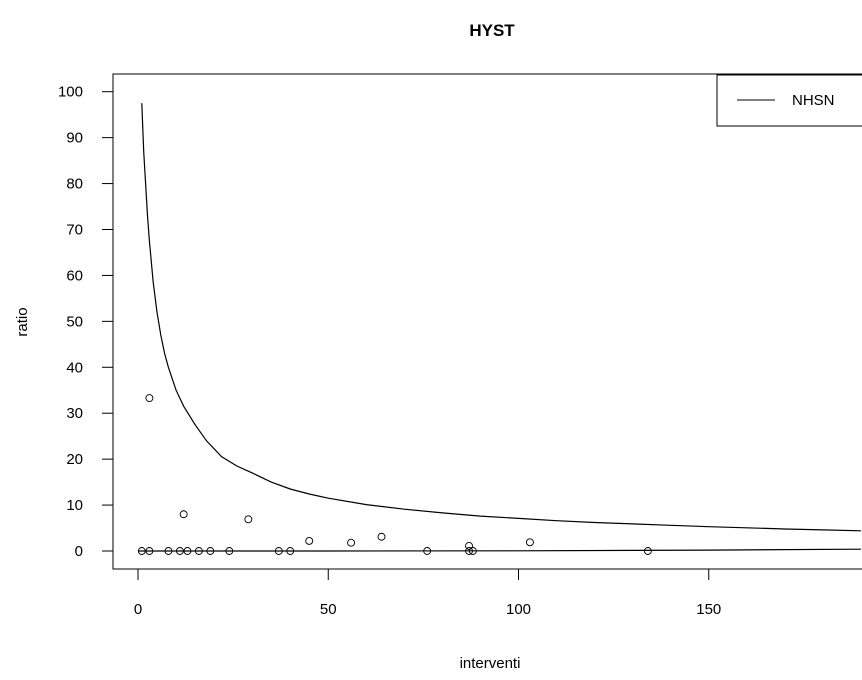  What do you see at coordinates (708, 609) in the screenshot?
I see `x-tick-label: 150` at bounding box center [708, 609].